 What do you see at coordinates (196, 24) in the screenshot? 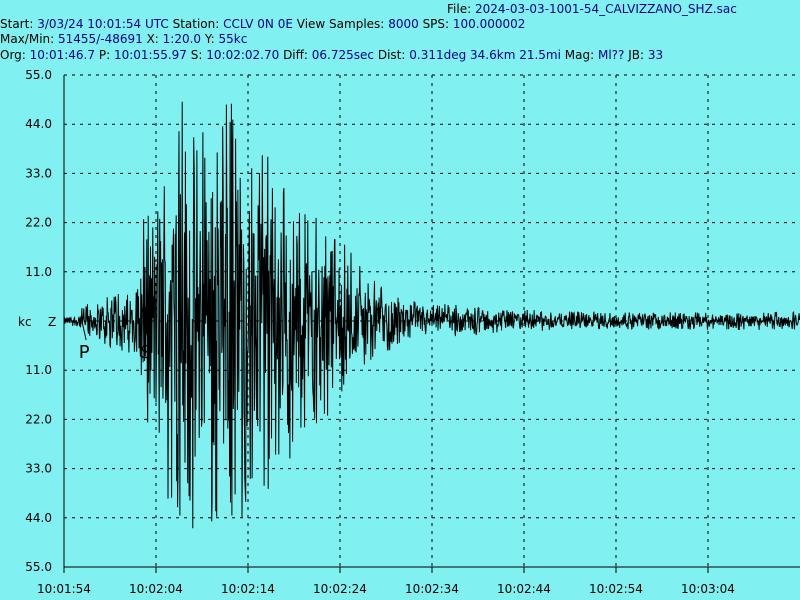
I see `station-label: Station:` at bounding box center [196, 24].